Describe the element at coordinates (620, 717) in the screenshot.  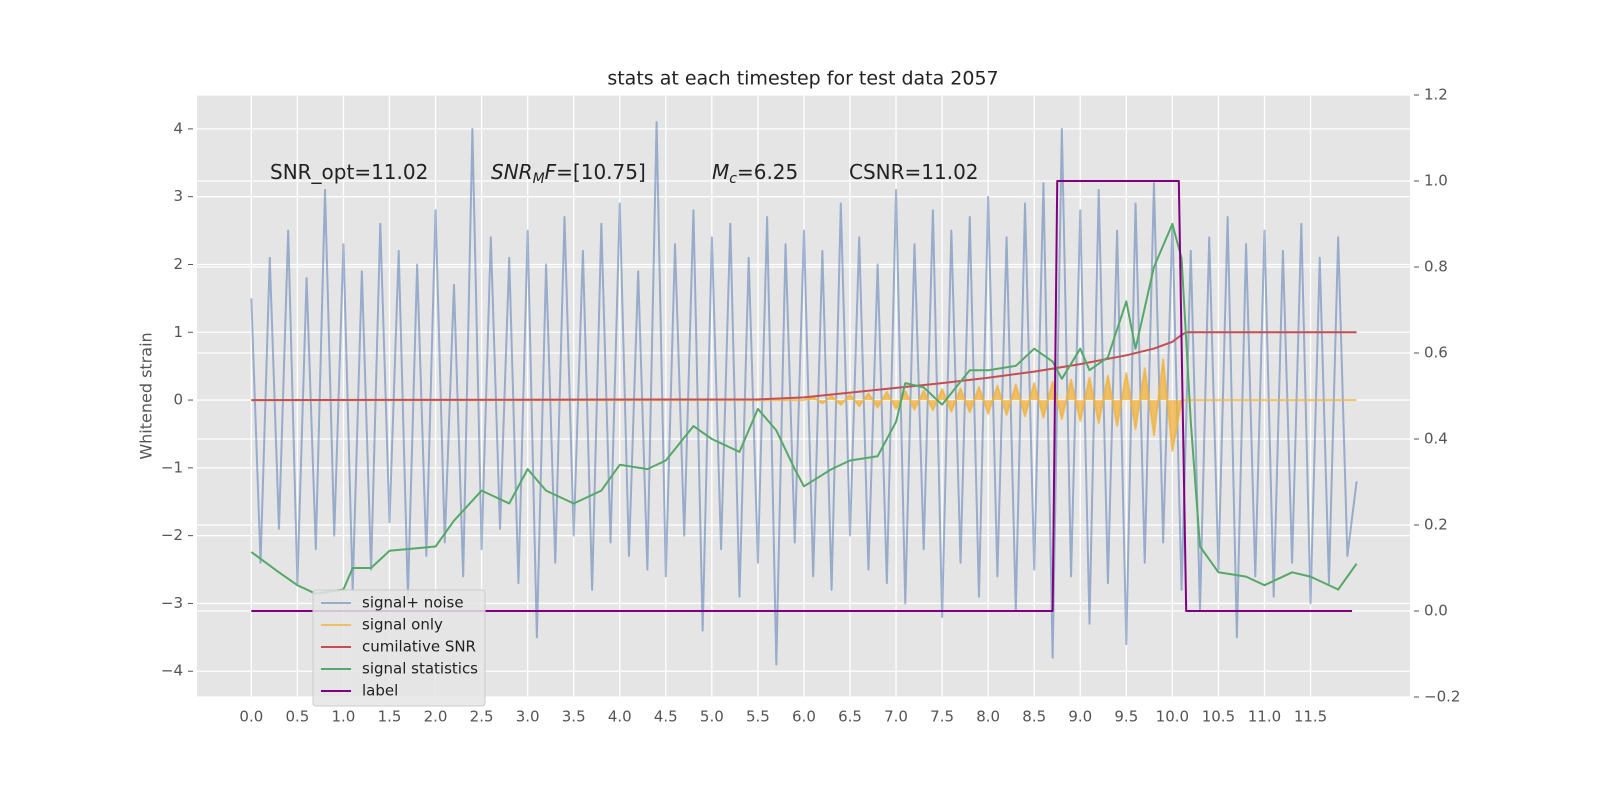
I see `x-tick-label: 4.0` at that location.